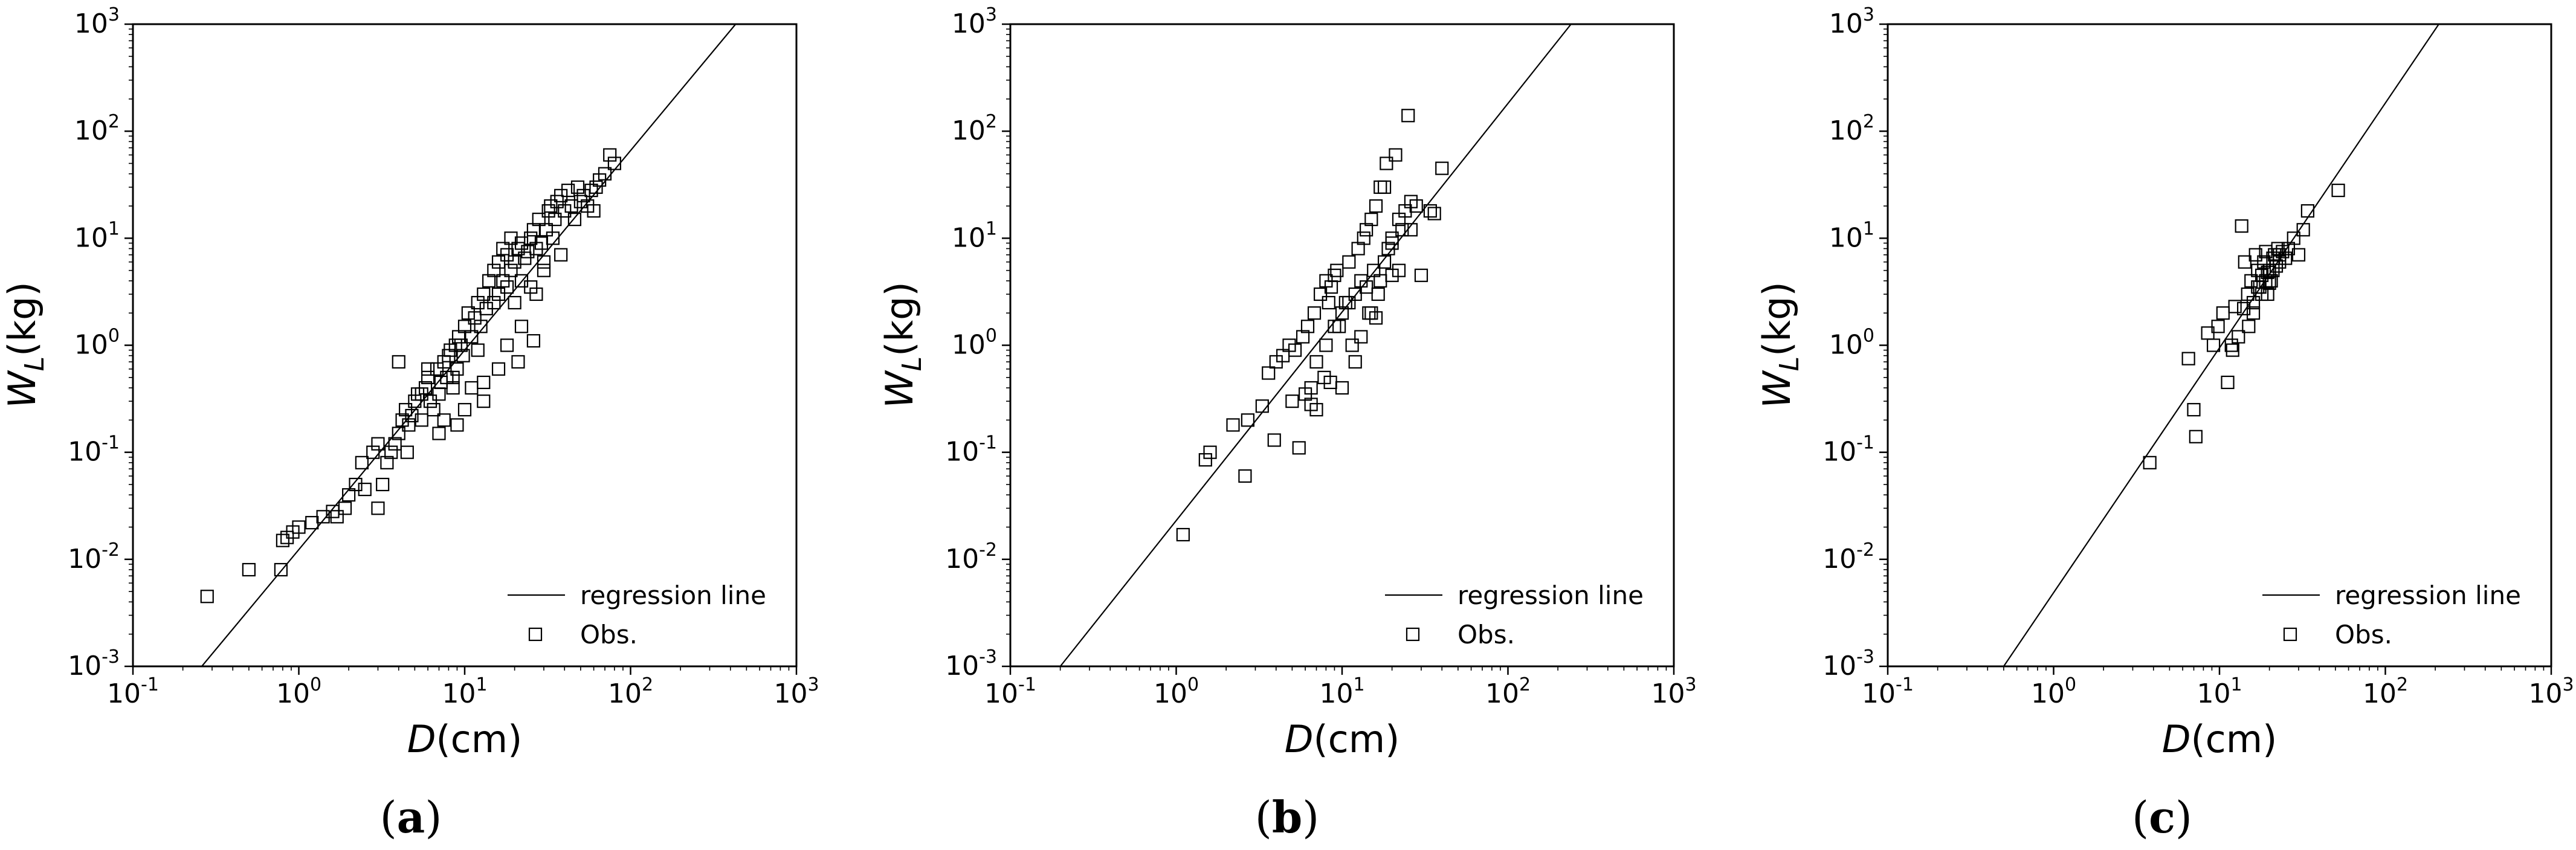 Image resolution: width=2576 pixels, height=850 pixels. Describe the element at coordinates (2221, 345) in the screenshot. I see `plot-area` at that location.